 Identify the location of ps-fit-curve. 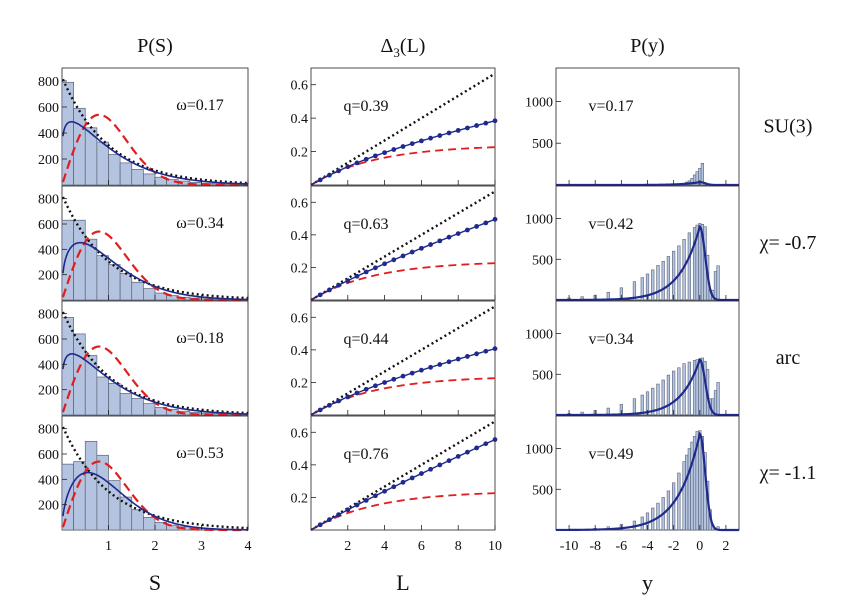
(155, 152).